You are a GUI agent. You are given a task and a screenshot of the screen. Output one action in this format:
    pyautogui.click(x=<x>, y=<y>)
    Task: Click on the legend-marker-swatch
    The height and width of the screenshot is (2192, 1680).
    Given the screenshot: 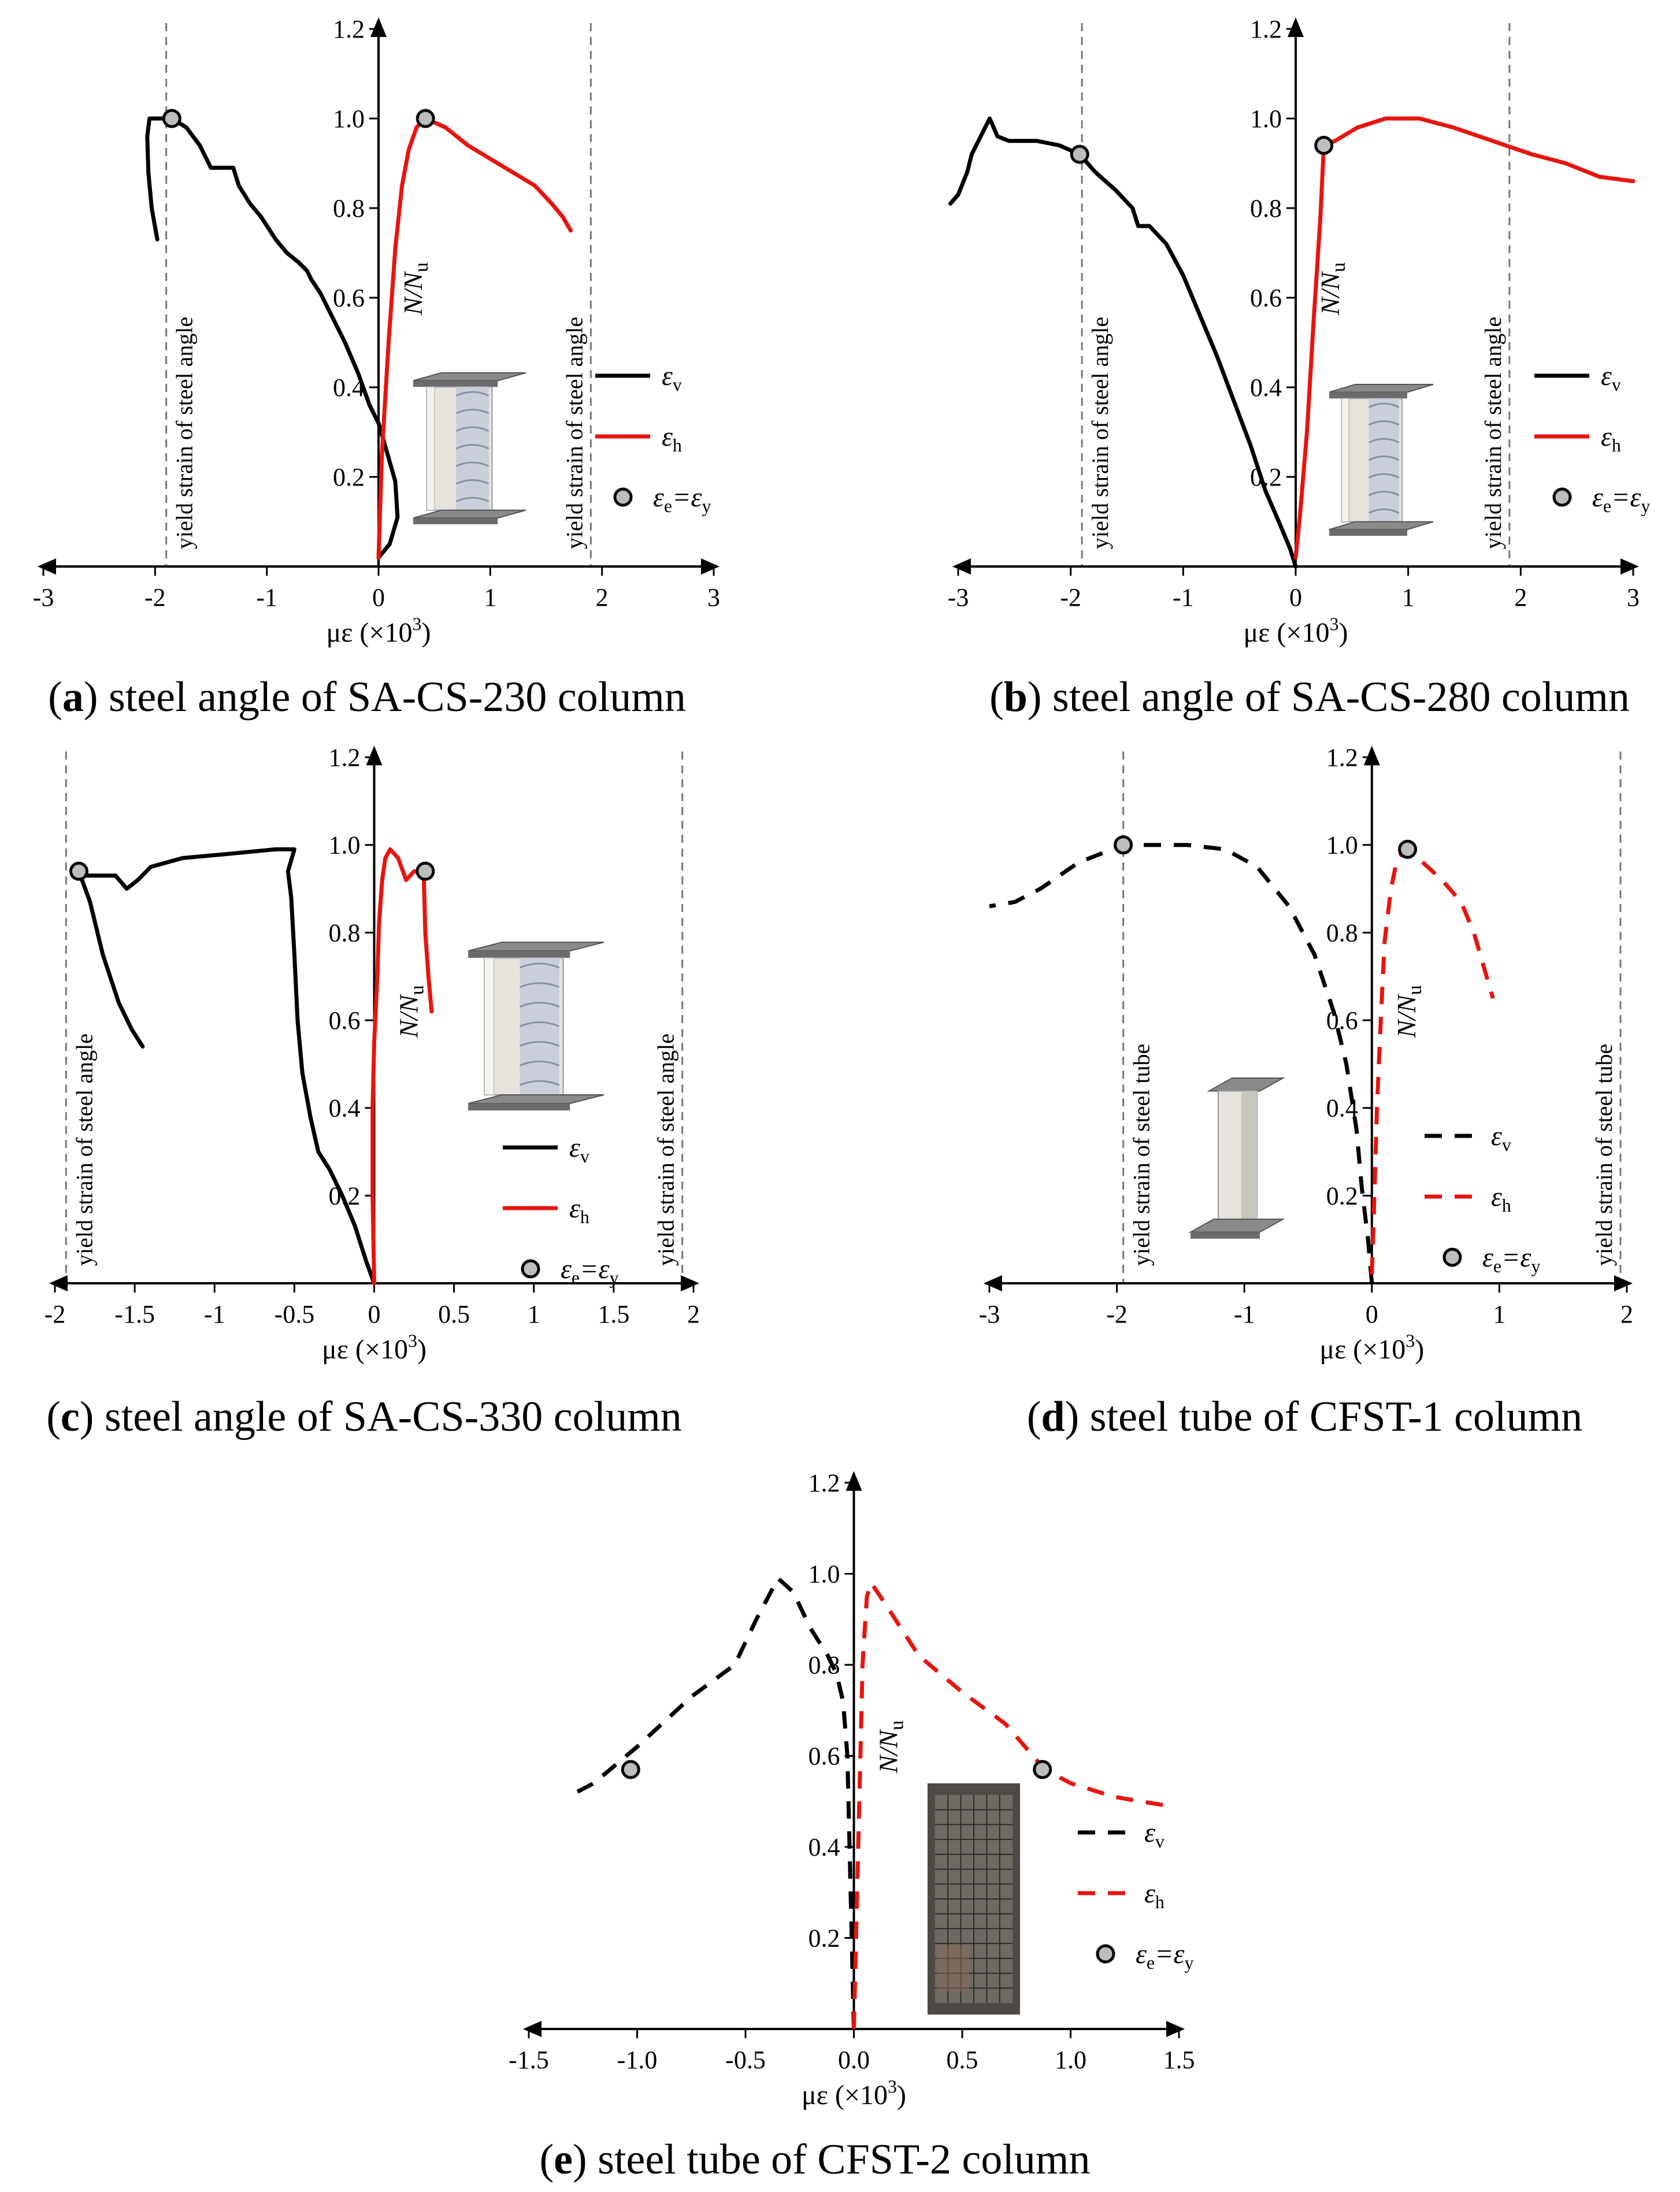 What is the action you would take?
    pyautogui.click(x=1452, y=1257)
    